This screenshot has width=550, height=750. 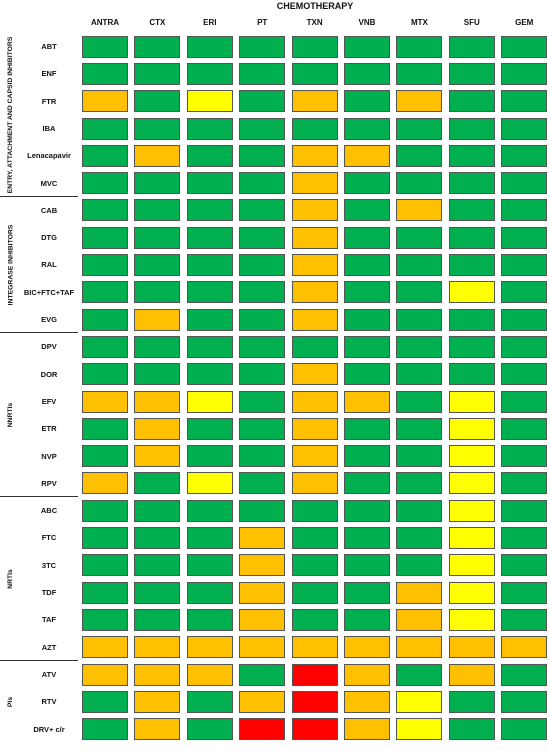 I want to click on row-label: AZT, so click(x=49, y=647).